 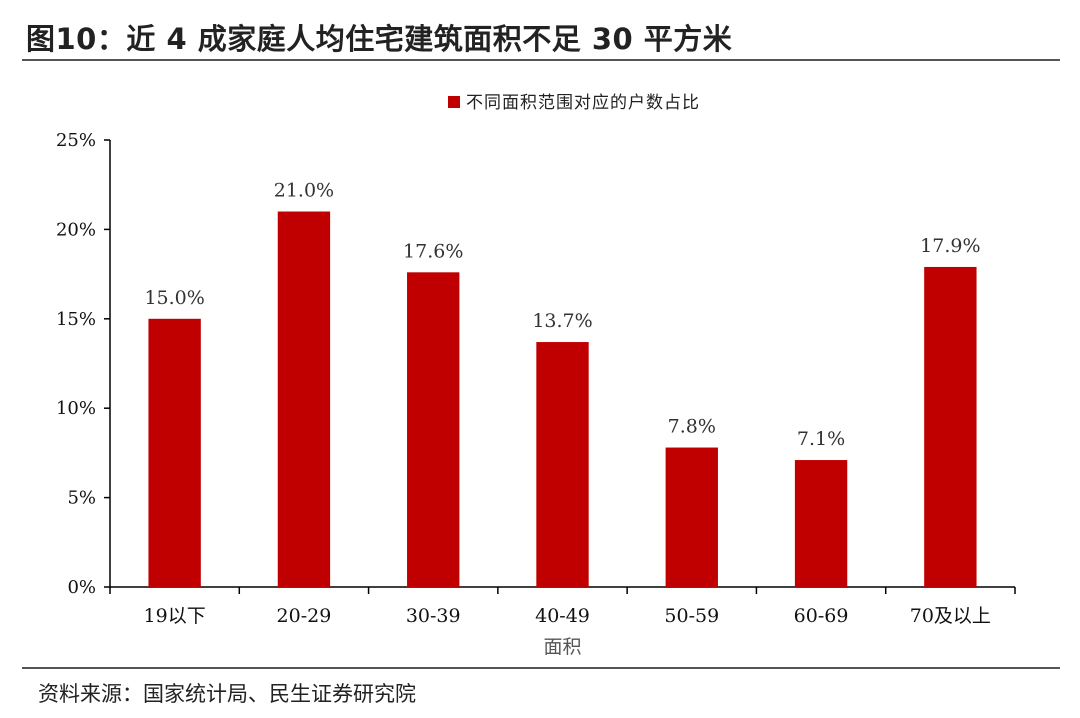 What do you see at coordinates (692, 427) in the screenshot?
I see `data-label: 7.8%` at bounding box center [692, 427].